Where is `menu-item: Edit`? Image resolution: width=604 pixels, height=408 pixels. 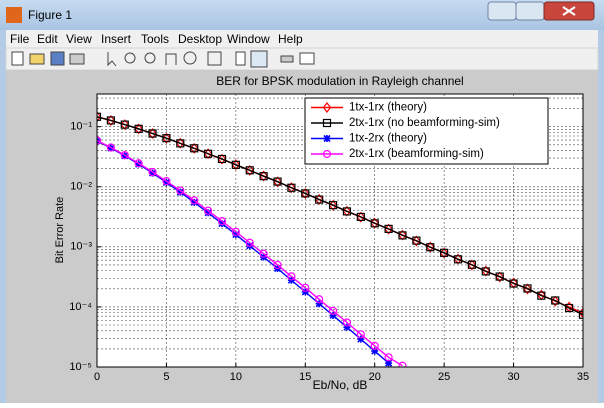
menu-item: Edit is located at coordinates (47, 39).